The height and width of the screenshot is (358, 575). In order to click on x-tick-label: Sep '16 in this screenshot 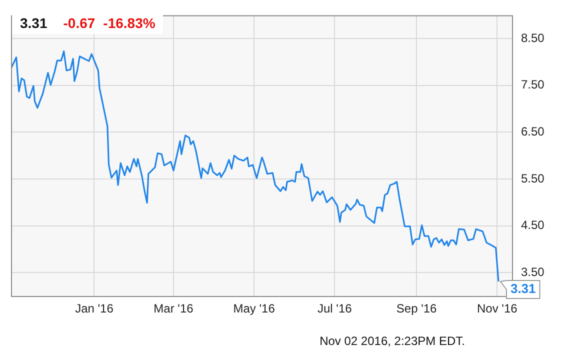, I will do `click(417, 309)`.